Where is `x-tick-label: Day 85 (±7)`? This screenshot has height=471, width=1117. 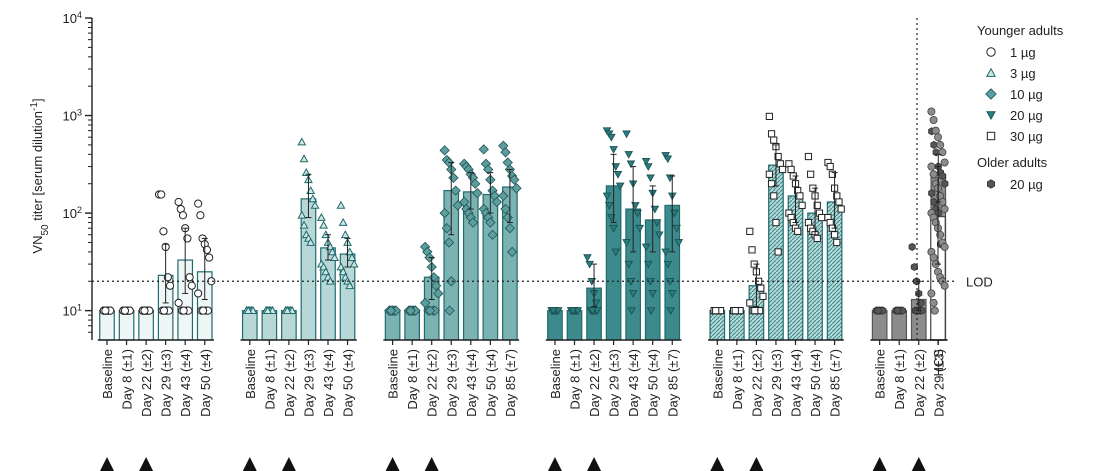
x-tick-label: Day 85 (±7) is located at coordinates (510, 383).